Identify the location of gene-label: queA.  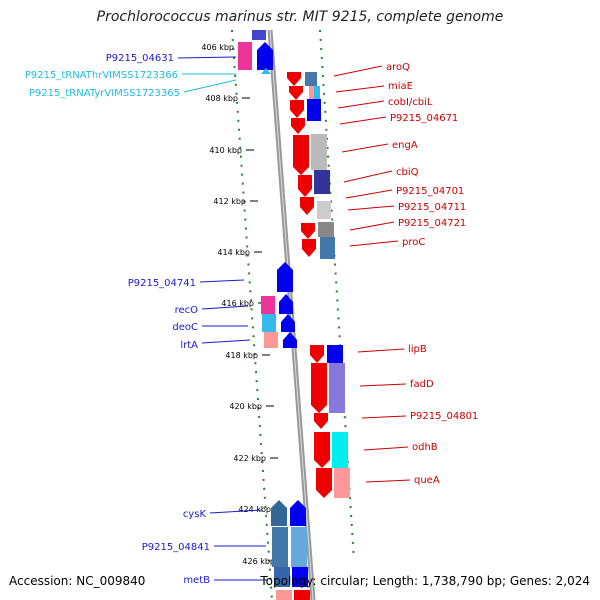
(427, 480).